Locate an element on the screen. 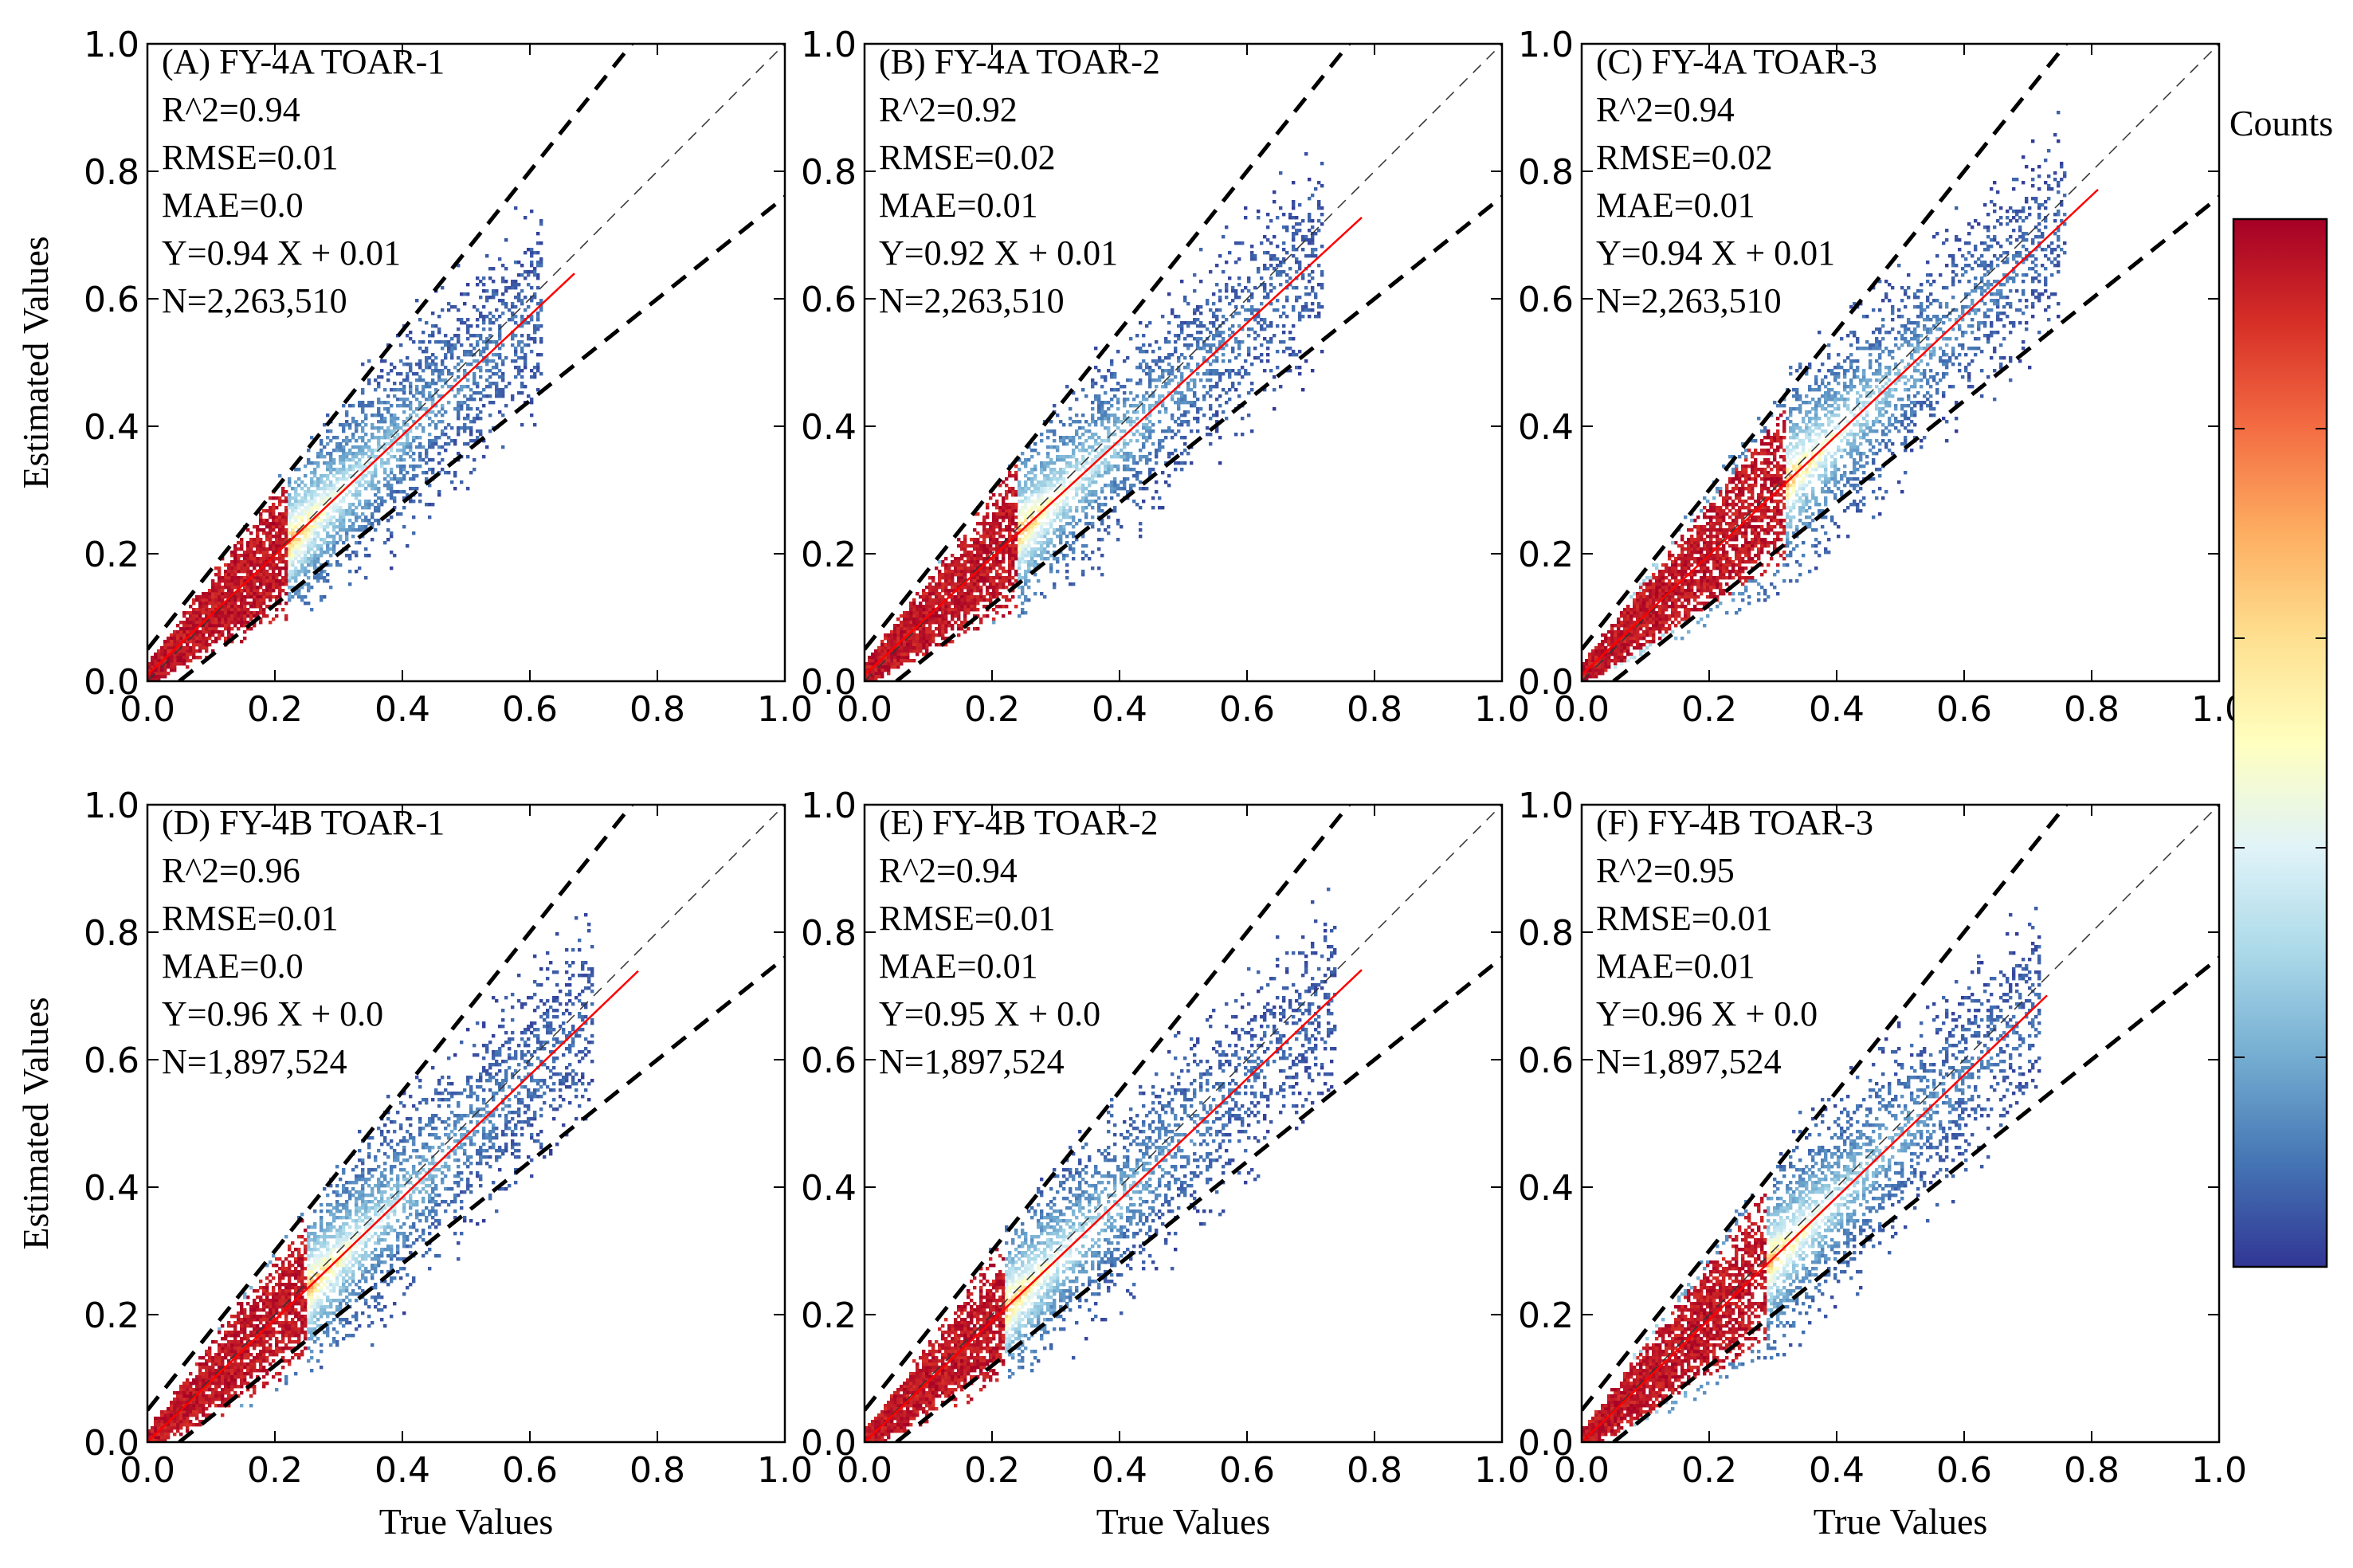 The width and height of the screenshot is (2353, 1568). y-tick-label: 1.0 is located at coordinates (111, 45).